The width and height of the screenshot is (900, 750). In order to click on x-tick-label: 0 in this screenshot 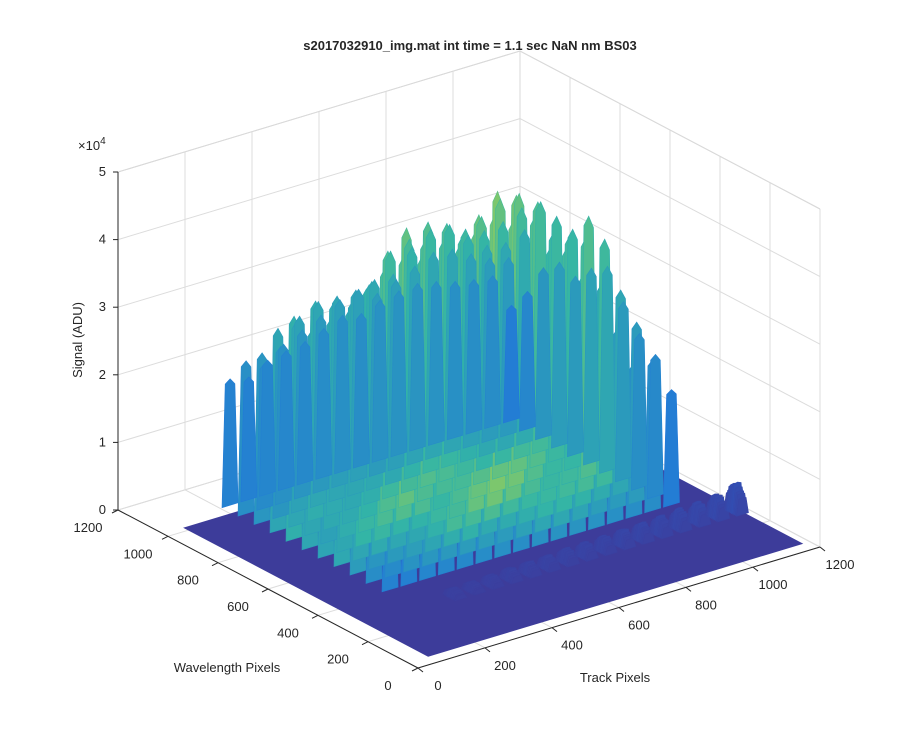, I will do `click(437, 685)`.